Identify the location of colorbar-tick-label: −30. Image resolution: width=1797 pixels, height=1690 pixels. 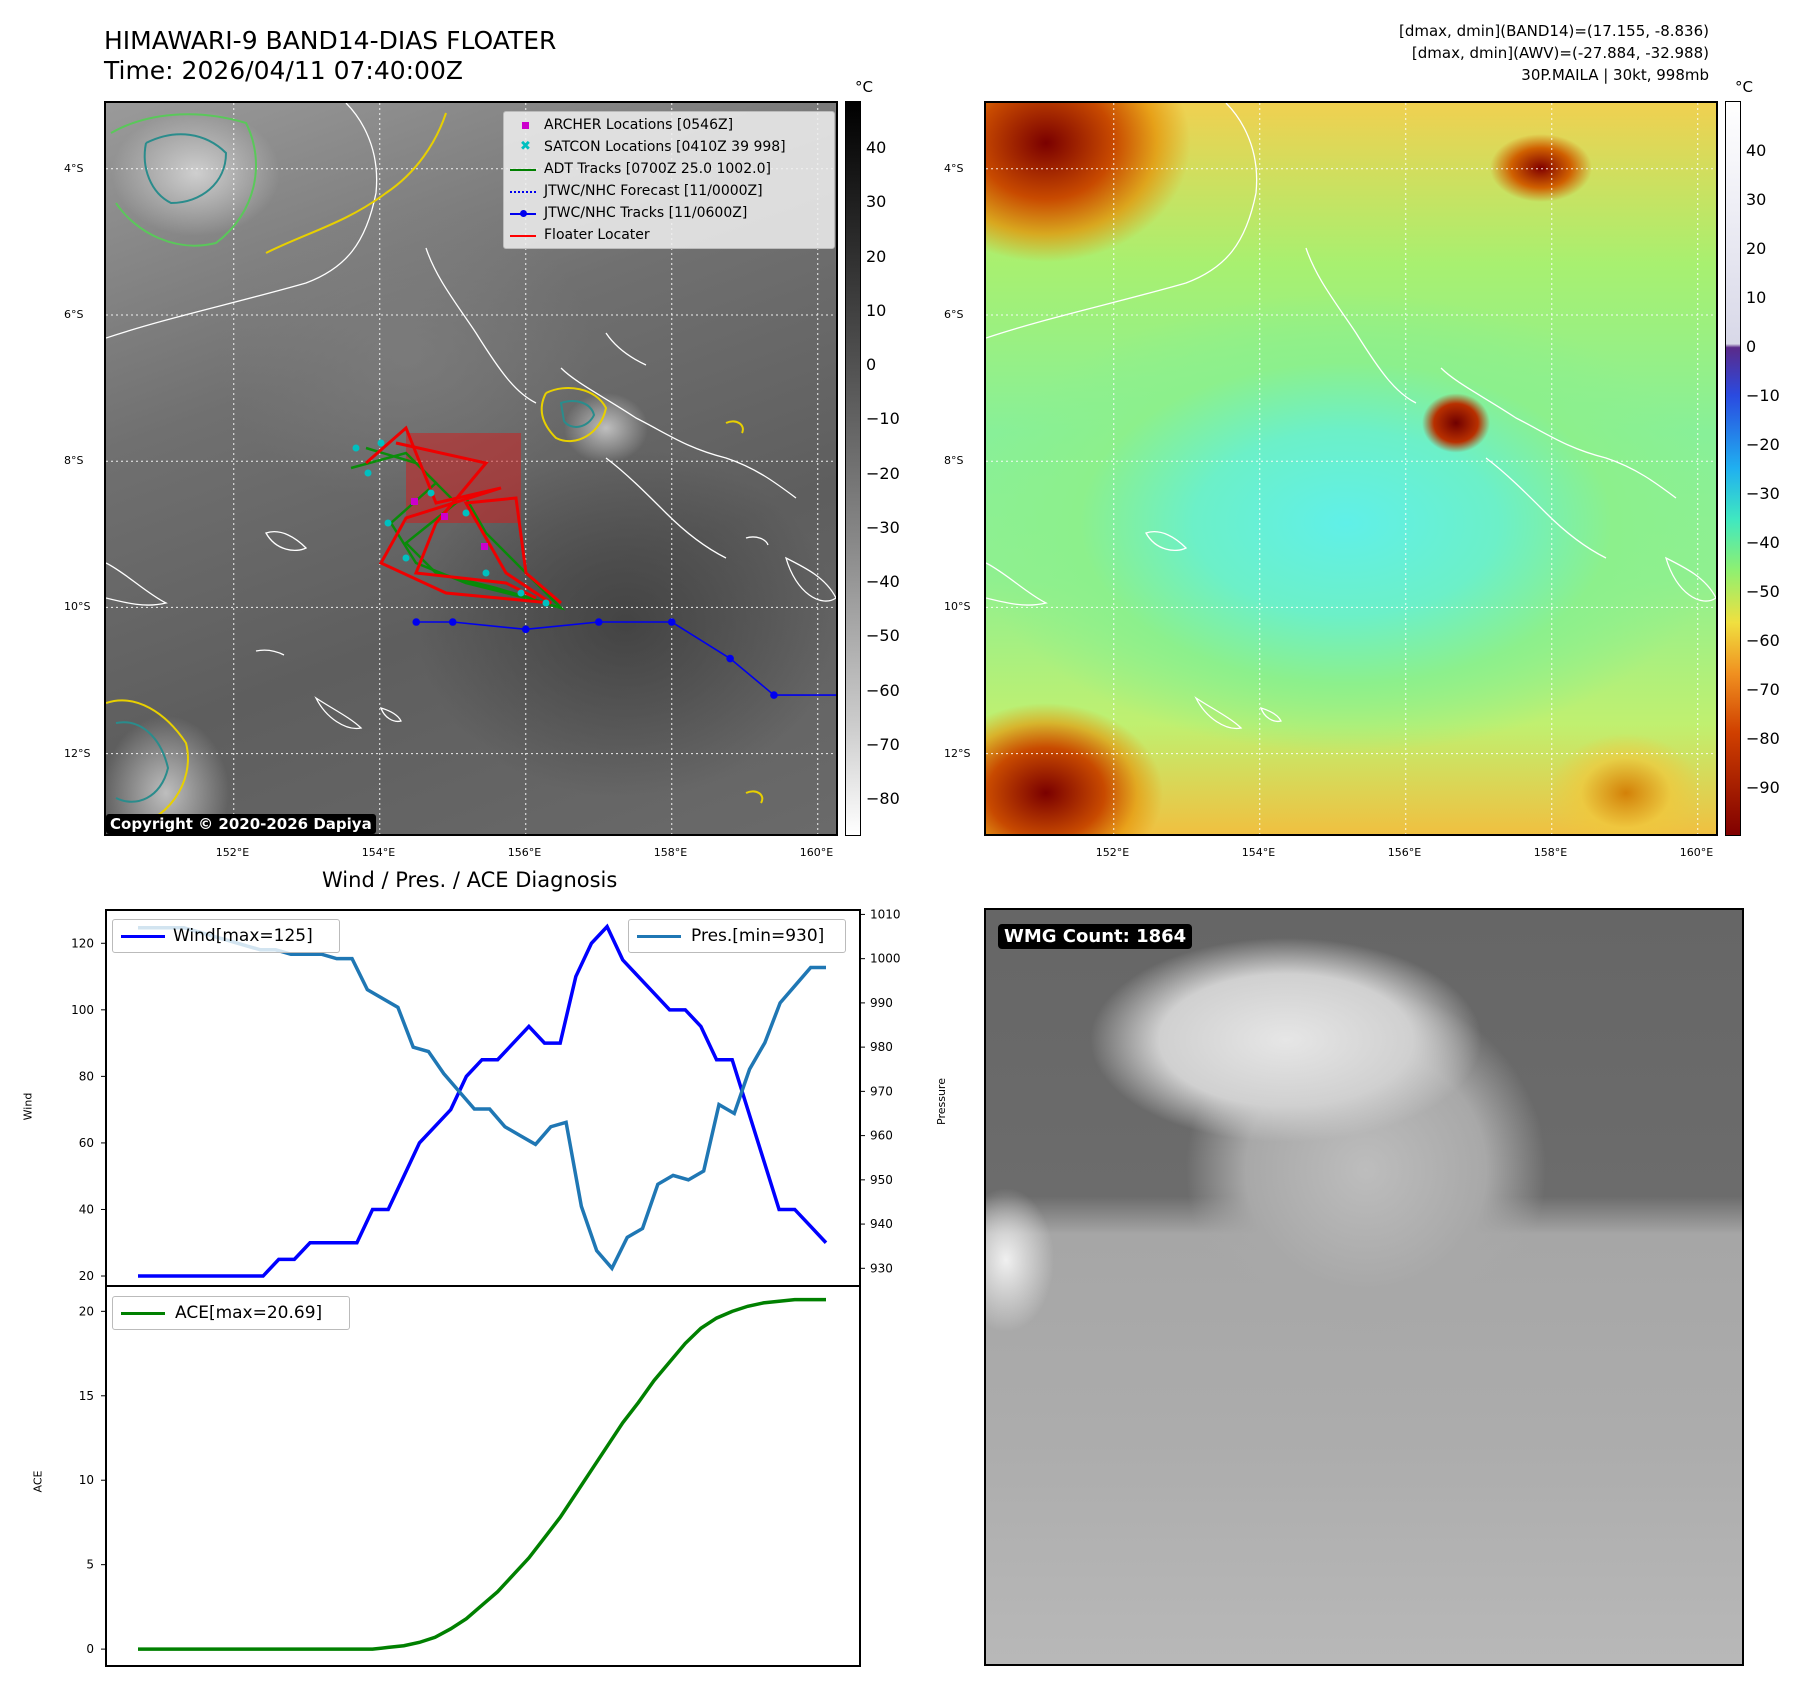
(1763, 493).